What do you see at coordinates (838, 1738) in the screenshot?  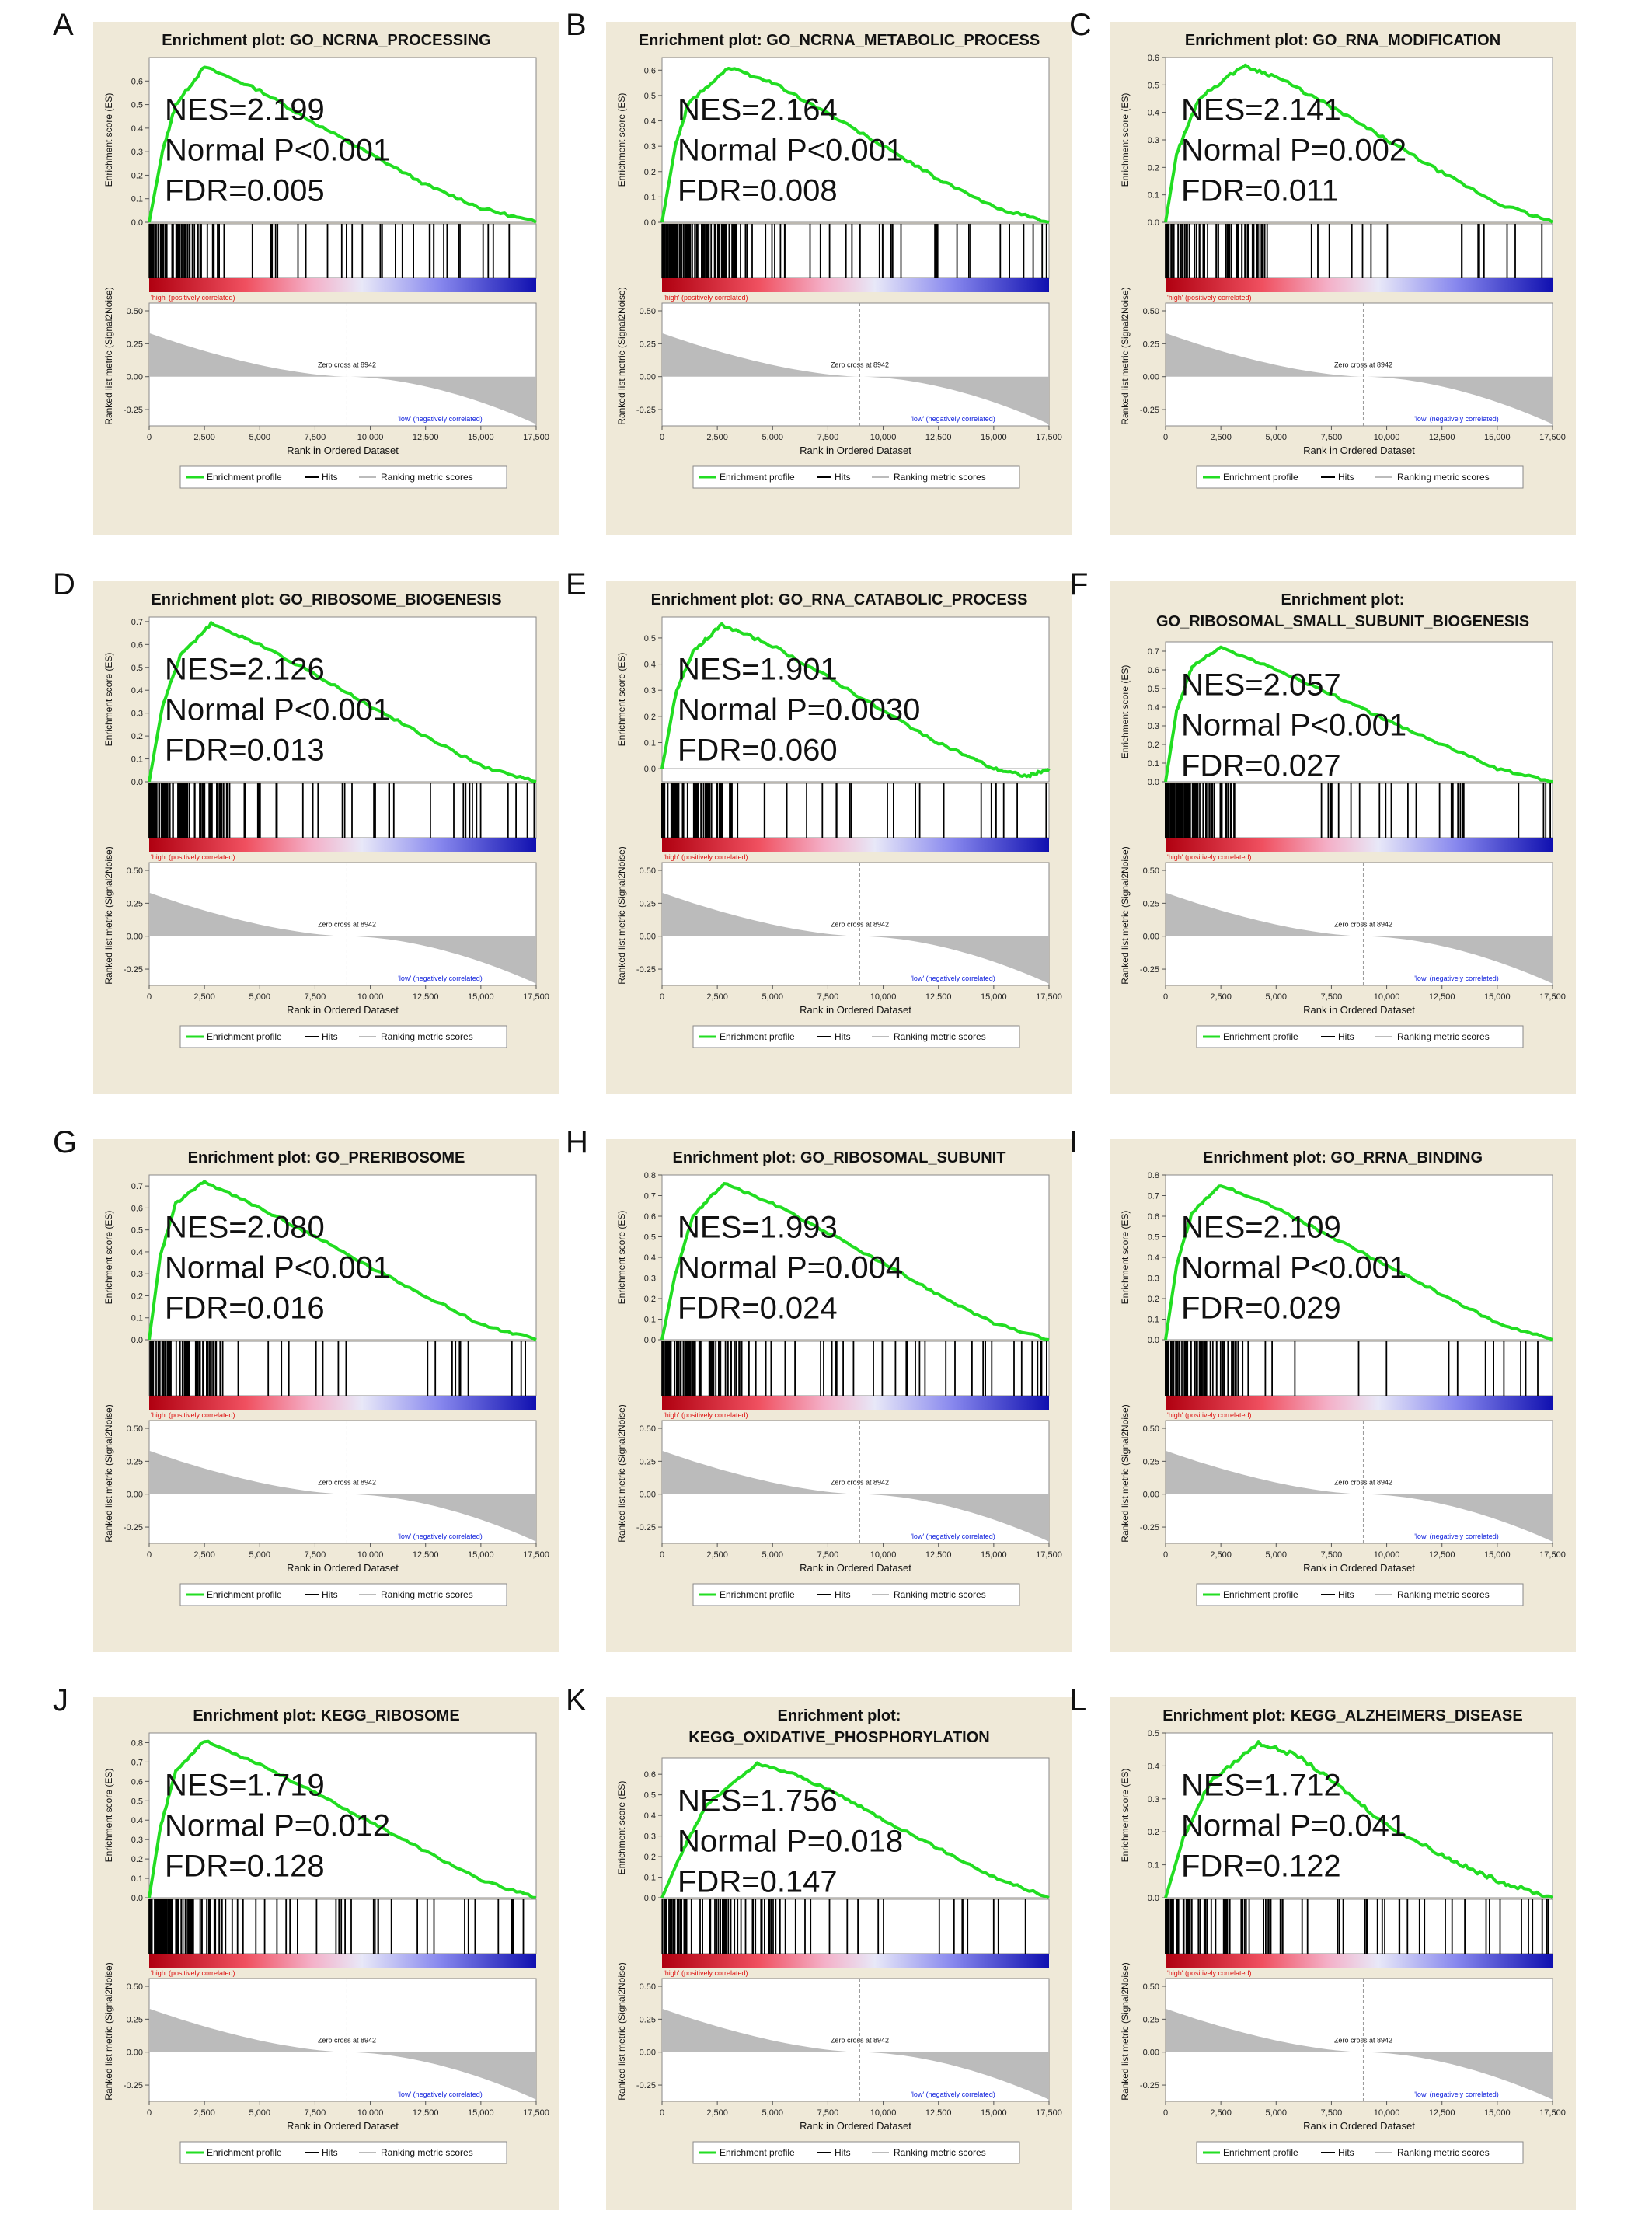 I see `plot-title-line2: KEGG_OXIDATIVE_PHOSPHORYLATION` at bounding box center [838, 1738].